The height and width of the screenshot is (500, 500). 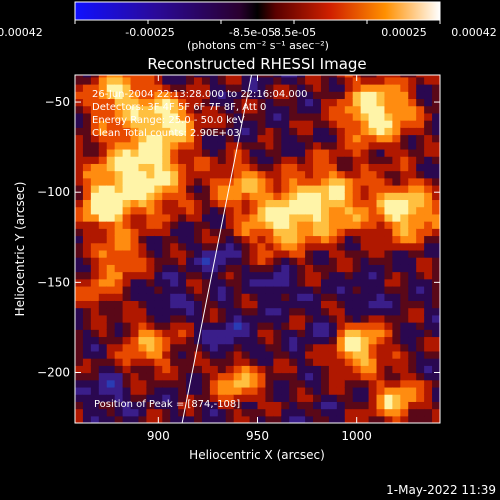 I want to click on x-tick-label: 1000, so click(x=356, y=436).